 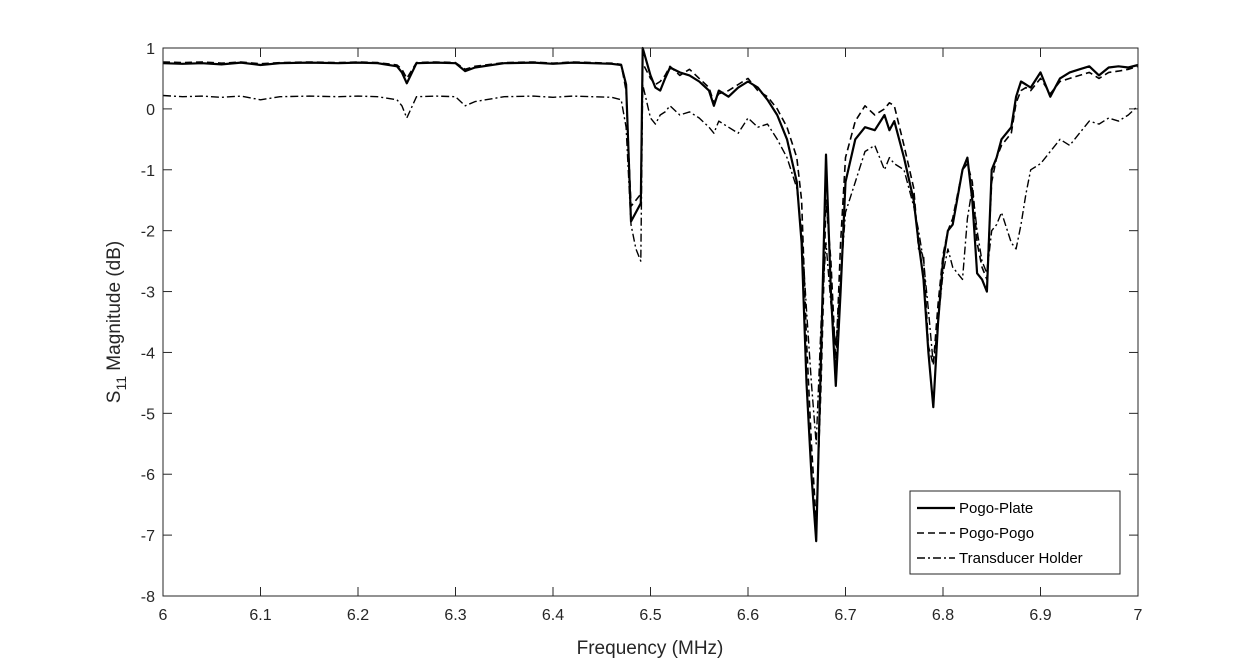 What do you see at coordinates (148, 597) in the screenshot?
I see `y-tick-label: -8` at bounding box center [148, 597].